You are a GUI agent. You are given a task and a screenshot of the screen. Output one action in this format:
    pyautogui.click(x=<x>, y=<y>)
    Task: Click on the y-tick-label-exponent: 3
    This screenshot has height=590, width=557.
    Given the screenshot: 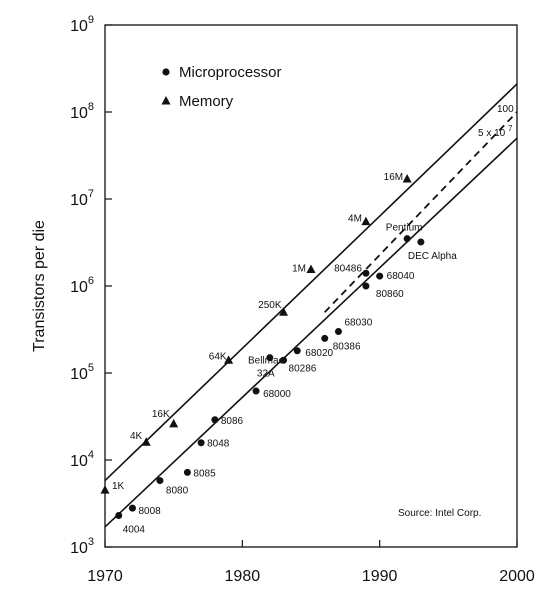 What is the action you would take?
    pyautogui.click(x=91, y=542)
    